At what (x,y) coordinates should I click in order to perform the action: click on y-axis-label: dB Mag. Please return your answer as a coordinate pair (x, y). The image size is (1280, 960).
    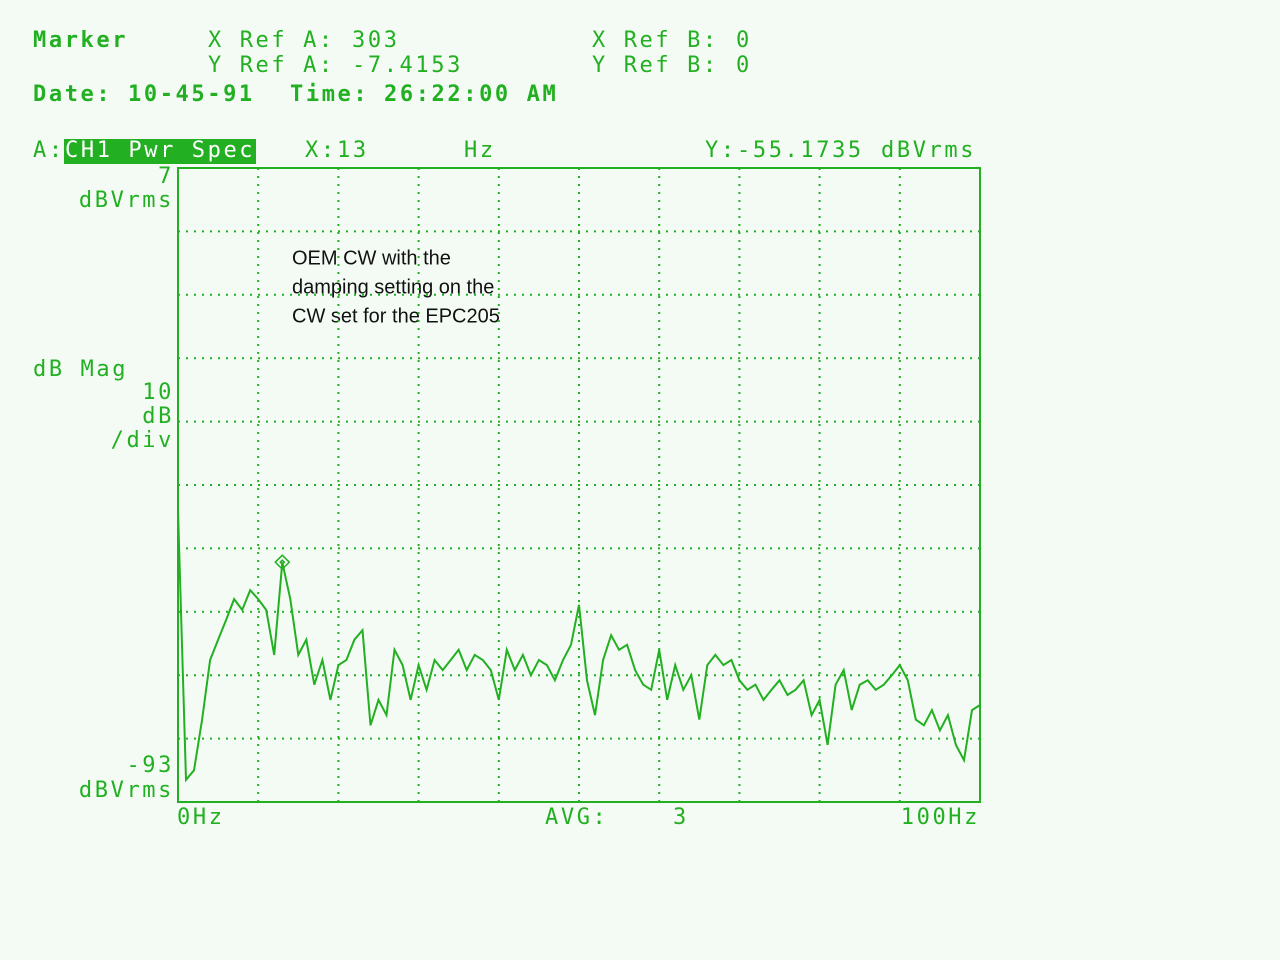
    Looking at the image, I should click on (80, 369).